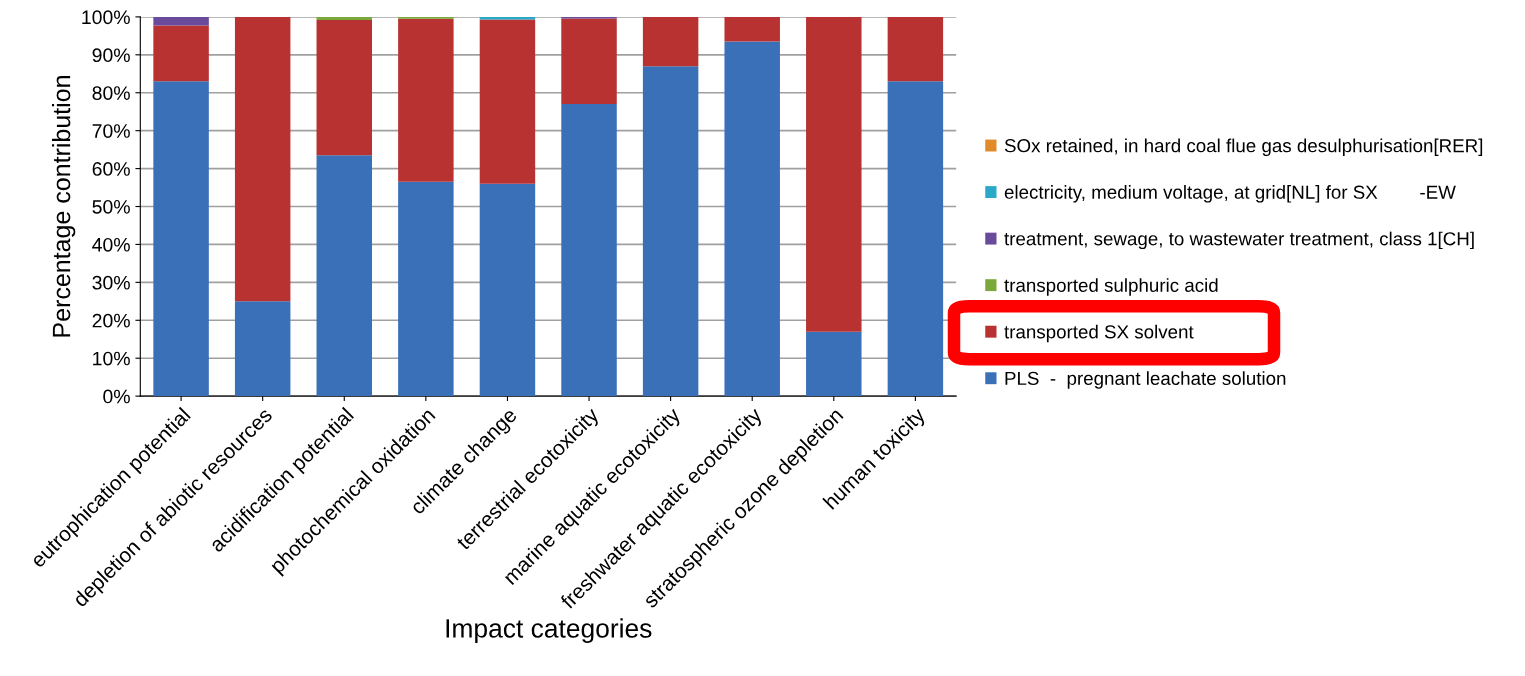 The height and width of the screenshot is (676, 1525). Describe the element at coordinates (1239, 240) in the screenshot. I see `legend-label: treatment, sewage, to wastewater treatment, class 1[CH]` at that location.